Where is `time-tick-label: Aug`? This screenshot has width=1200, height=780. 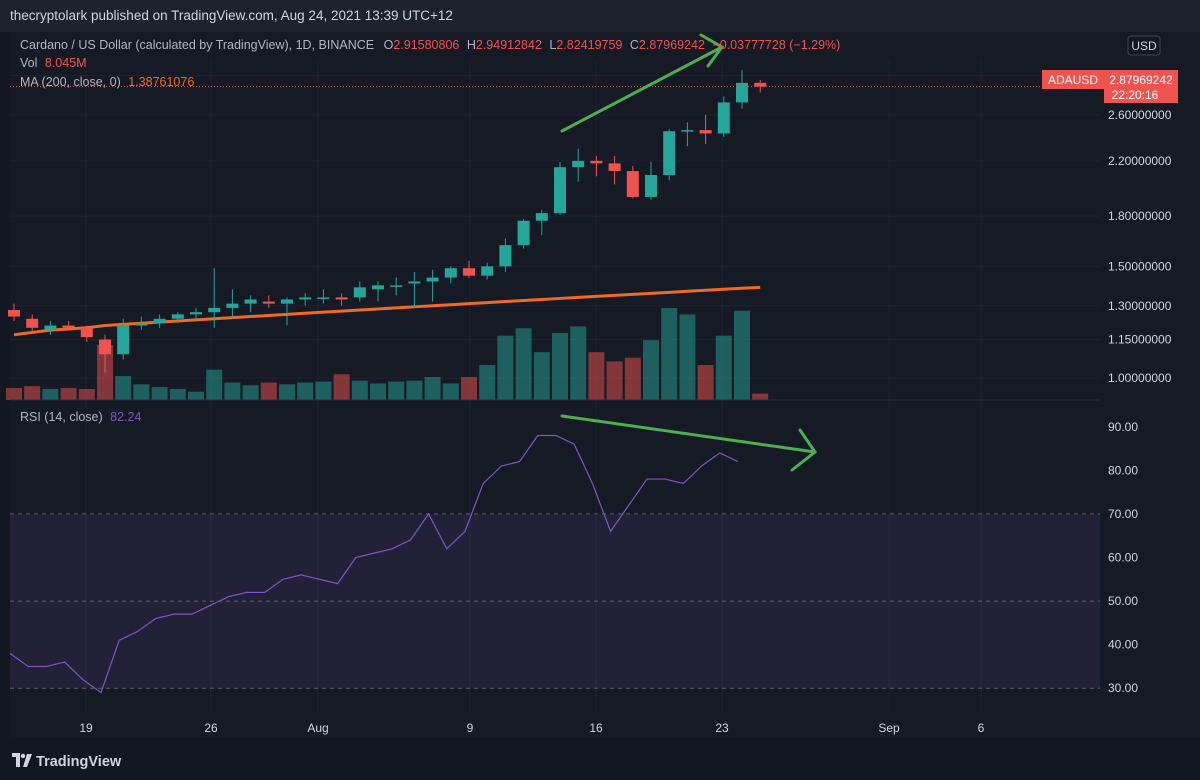
time-tick-label: Aug is located at coordinates (317, 728).